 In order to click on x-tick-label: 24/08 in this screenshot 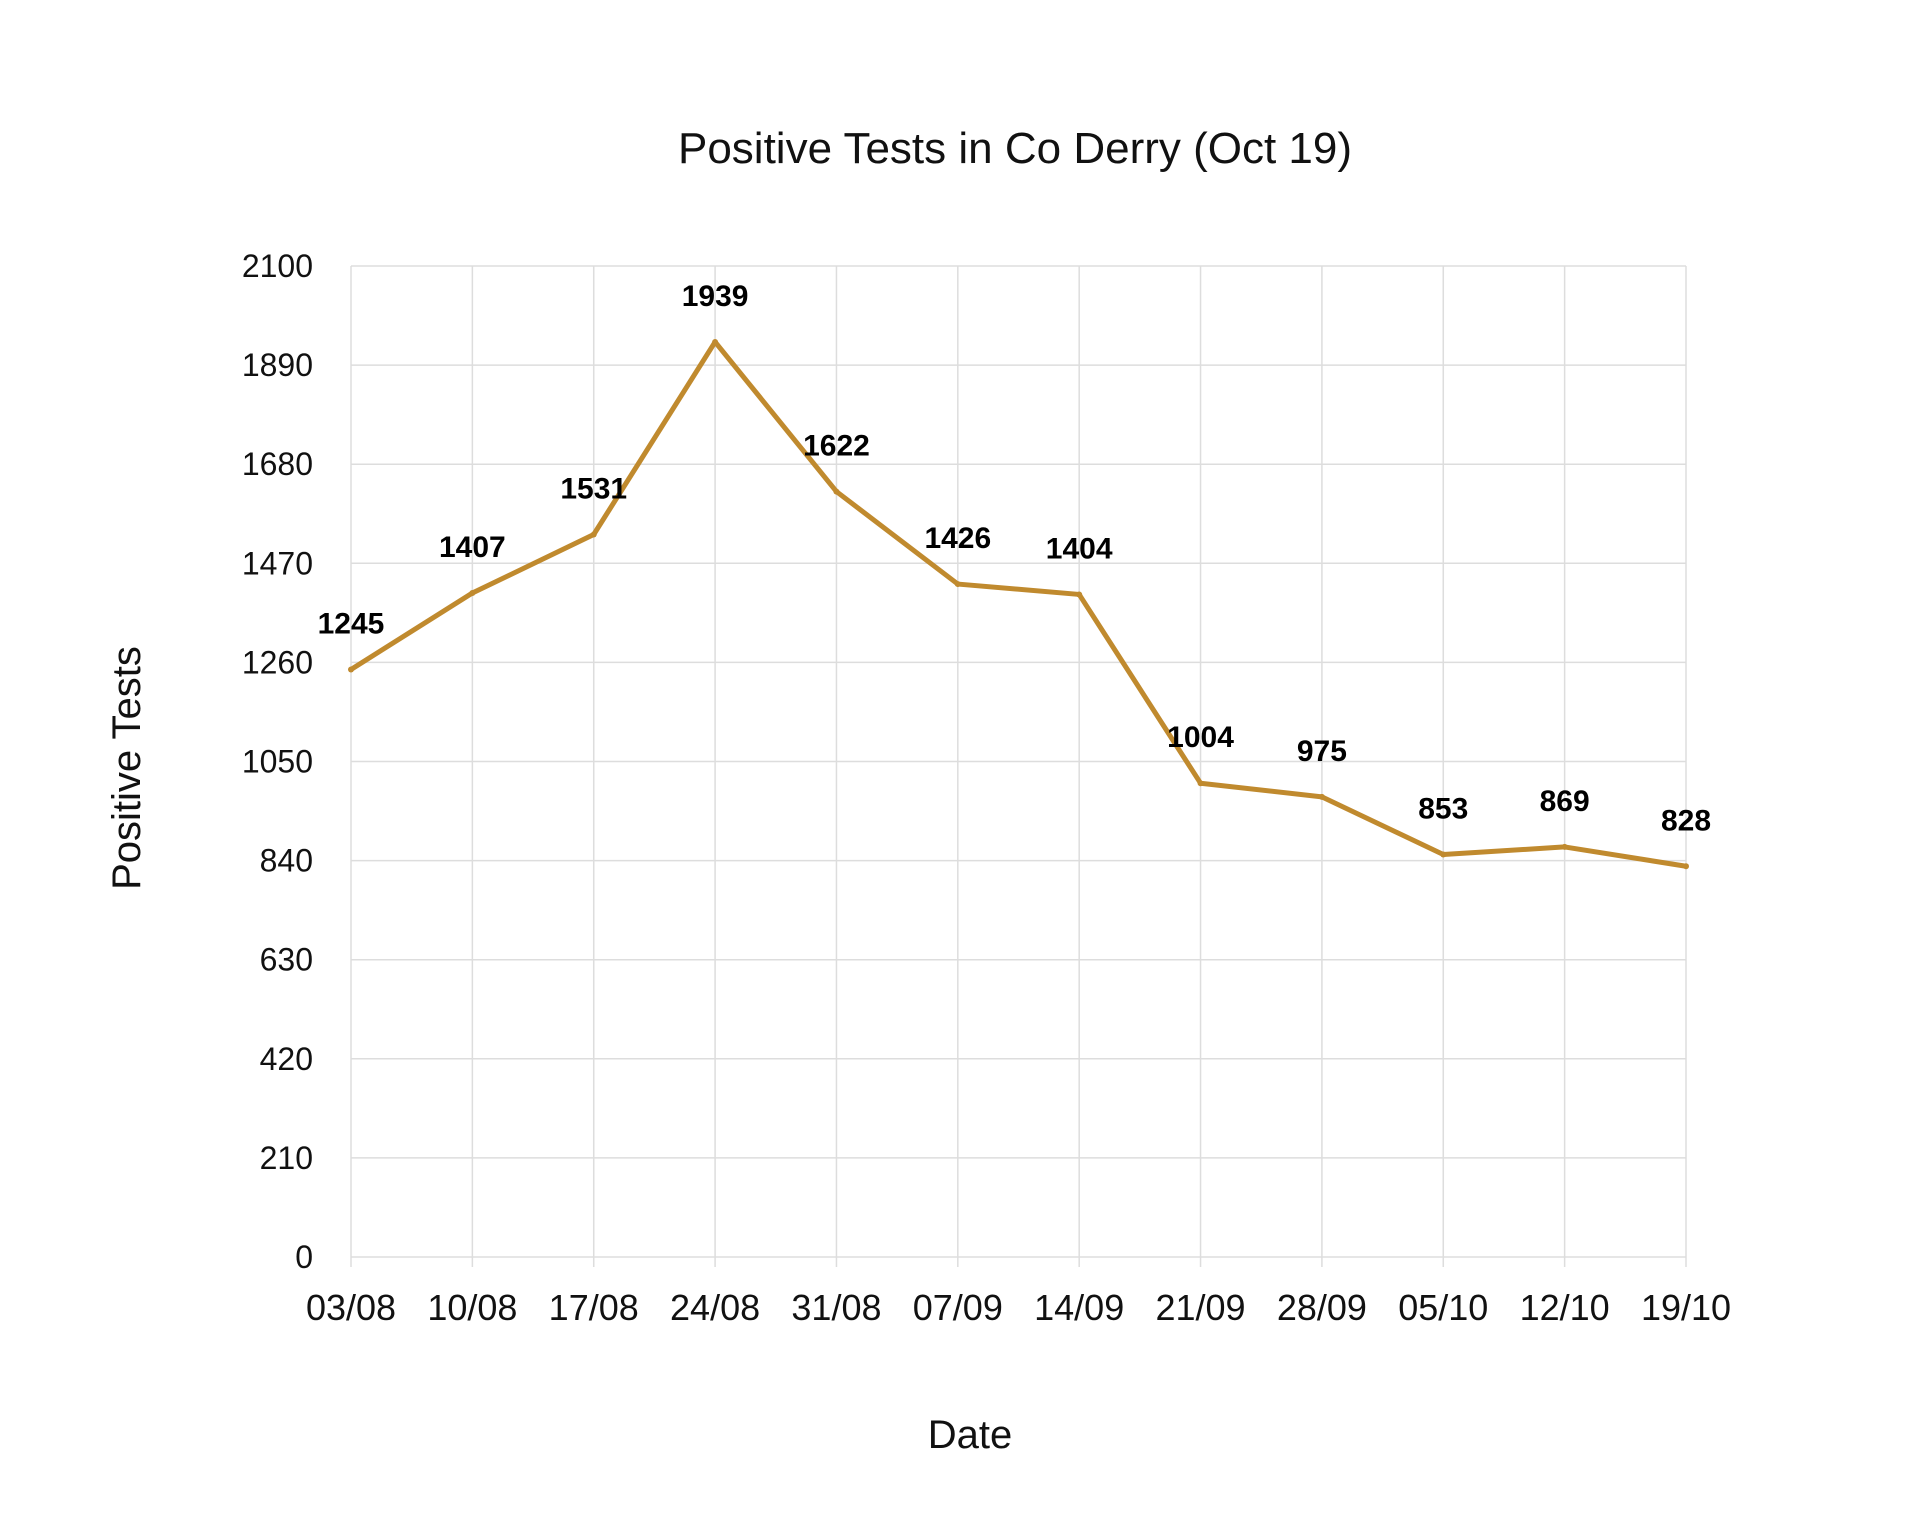, I will do `click(715, 1307)`.